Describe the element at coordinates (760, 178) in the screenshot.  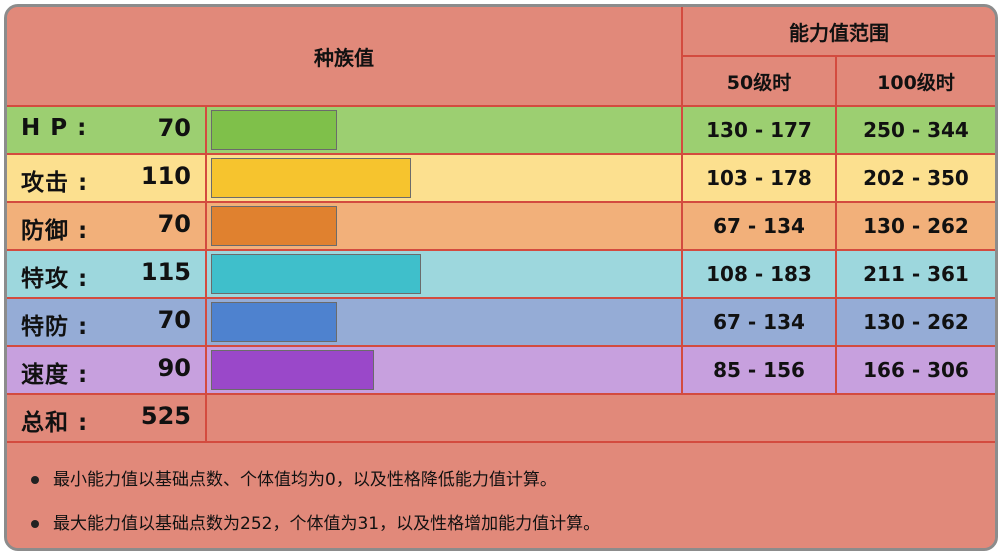
I see `range-level50: 103 - 178` at that location.